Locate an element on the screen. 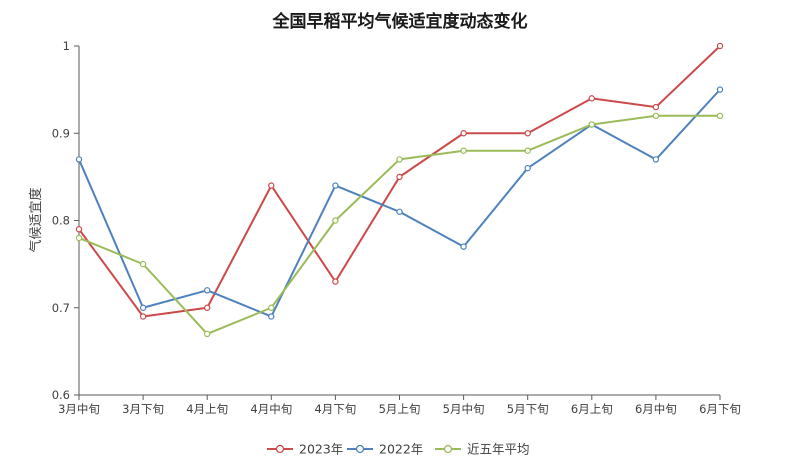  x-tick-label: 5月下旬 is located at coordinates (528, 409).